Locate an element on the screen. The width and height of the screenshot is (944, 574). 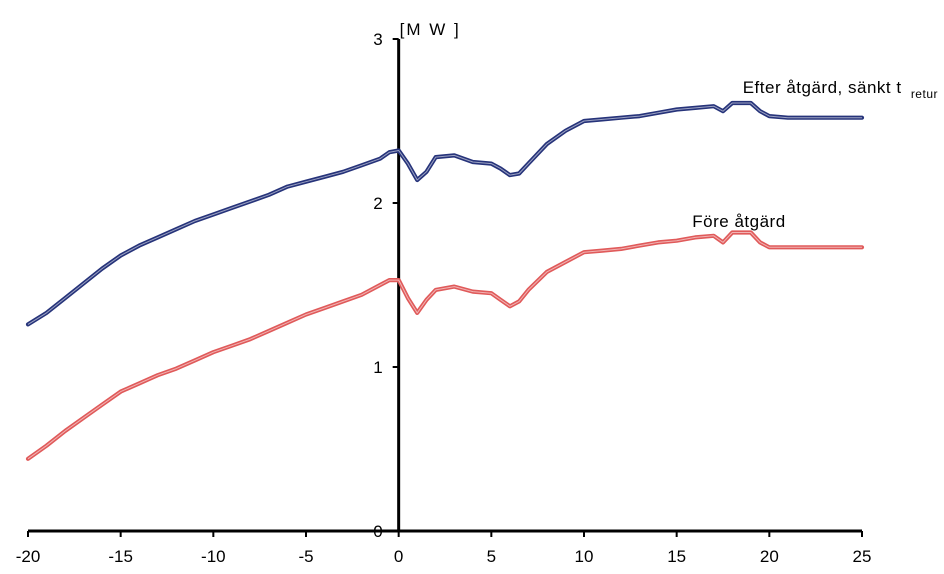
series-label-efter-main: Efter åtgärd, sänkt t is located at coordinates (822, 87).